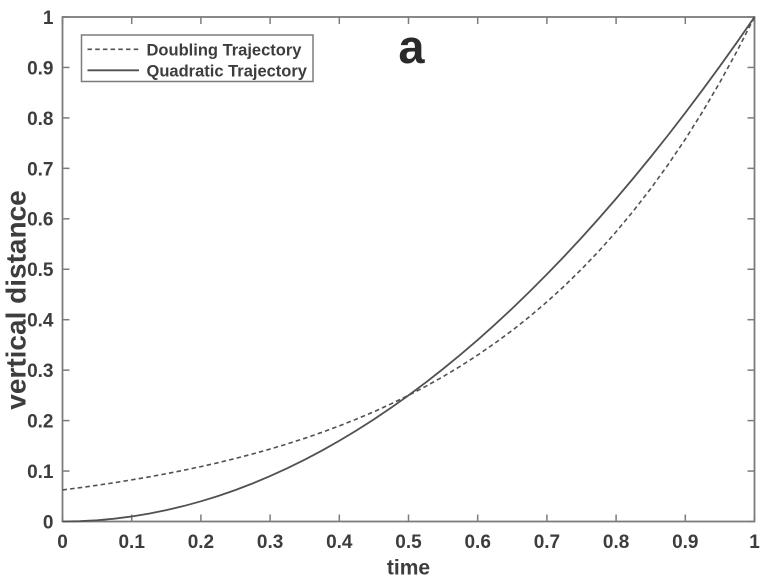 The image size is (766, 579). I want to click on x-tick-label: 0.4, so click(339, 542).